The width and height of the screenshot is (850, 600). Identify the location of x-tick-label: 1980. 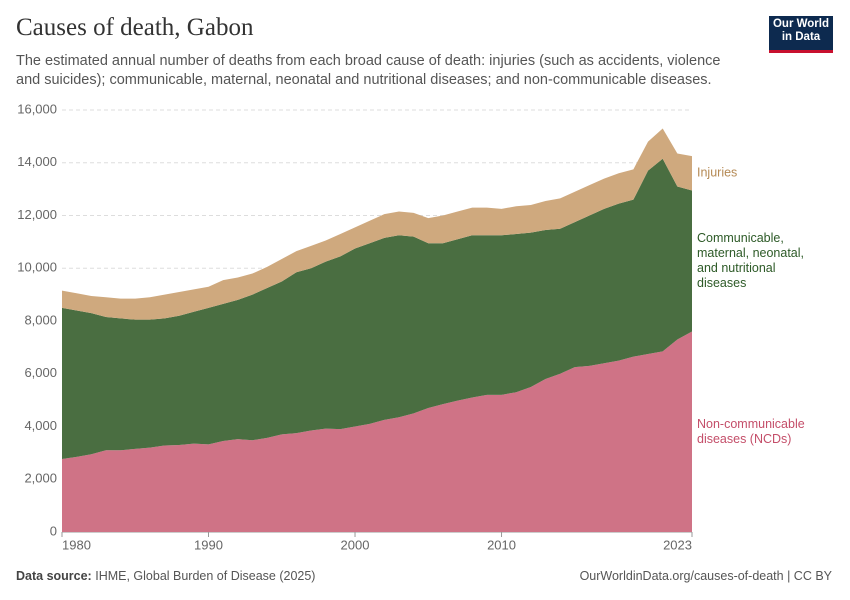
(76, 544).